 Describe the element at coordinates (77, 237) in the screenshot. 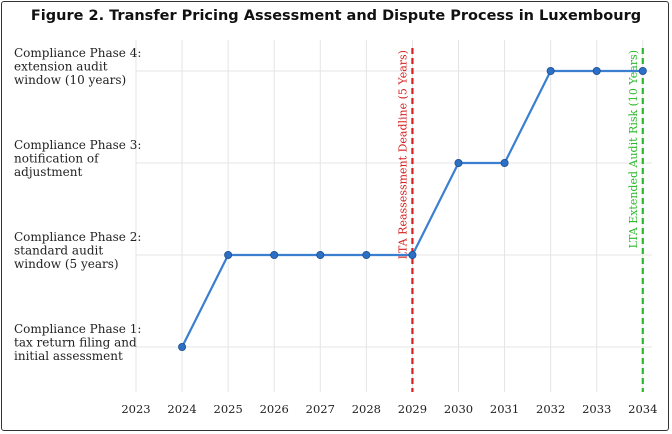

I see `y-tick-label-line: Compliance Phase 2:` at that location.